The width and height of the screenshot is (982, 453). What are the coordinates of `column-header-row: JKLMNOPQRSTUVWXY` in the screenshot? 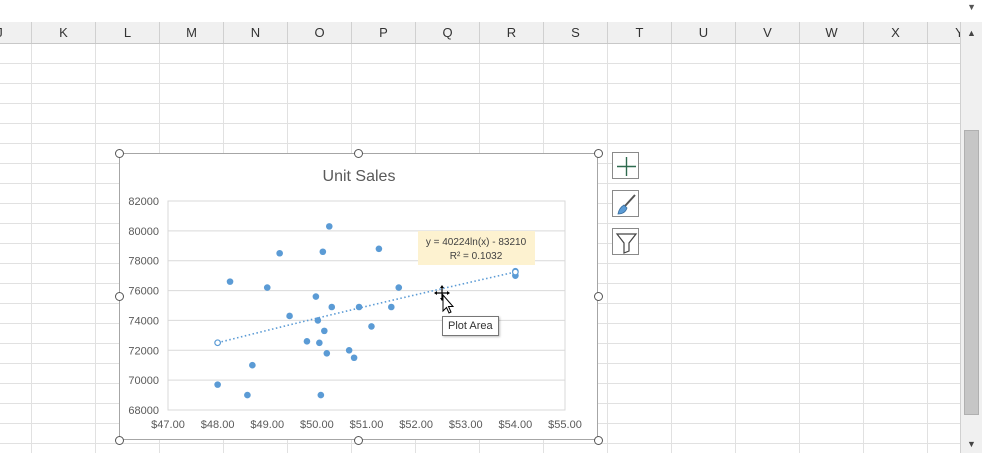 It's located at (482, 33).